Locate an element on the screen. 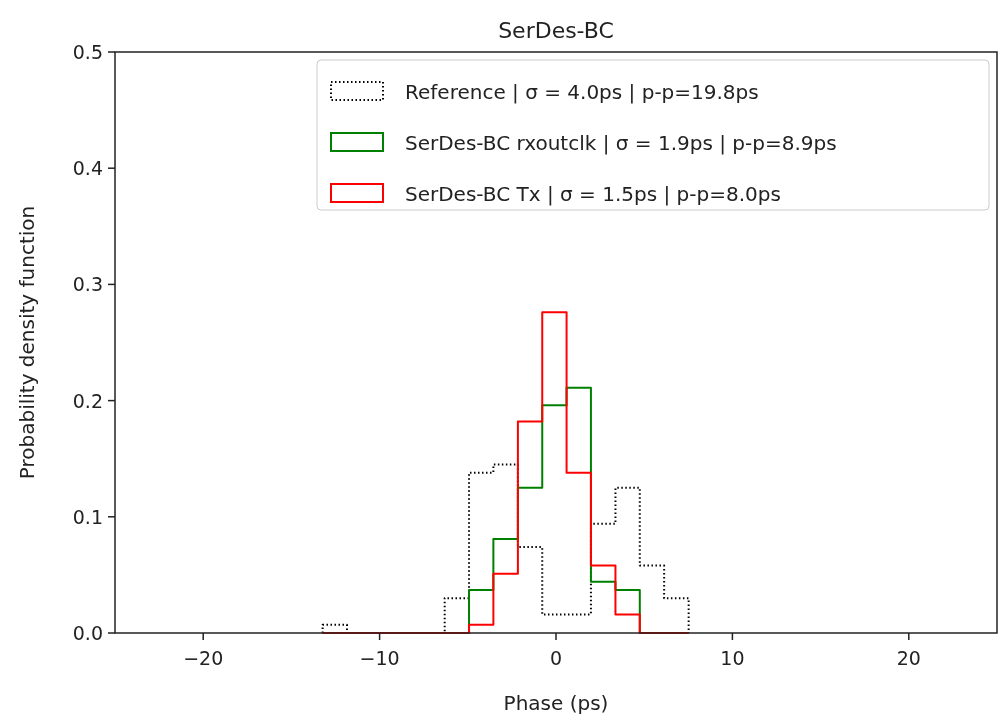 The image size is (1004, 718). x-tick-label: −10 is located at coordinates (379, 658).